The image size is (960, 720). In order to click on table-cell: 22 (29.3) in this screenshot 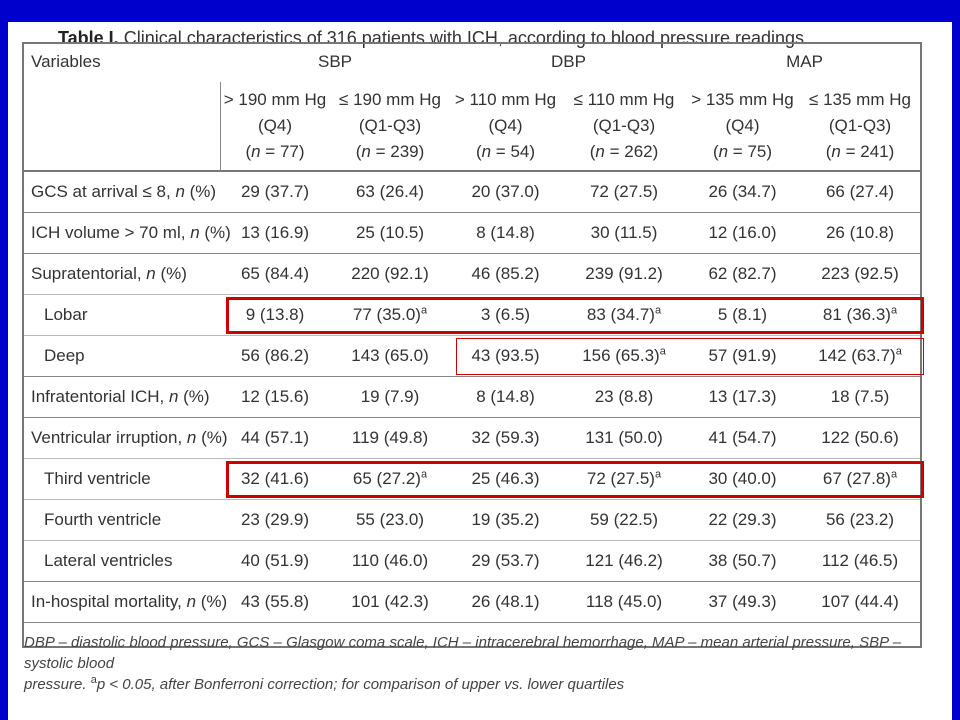, I will do `click(742, 520)`.